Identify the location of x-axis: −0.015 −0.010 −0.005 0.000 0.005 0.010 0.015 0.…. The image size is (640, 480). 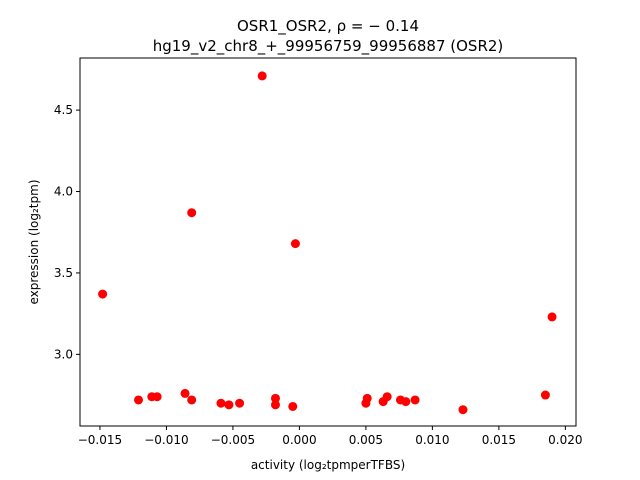
(330, 436).